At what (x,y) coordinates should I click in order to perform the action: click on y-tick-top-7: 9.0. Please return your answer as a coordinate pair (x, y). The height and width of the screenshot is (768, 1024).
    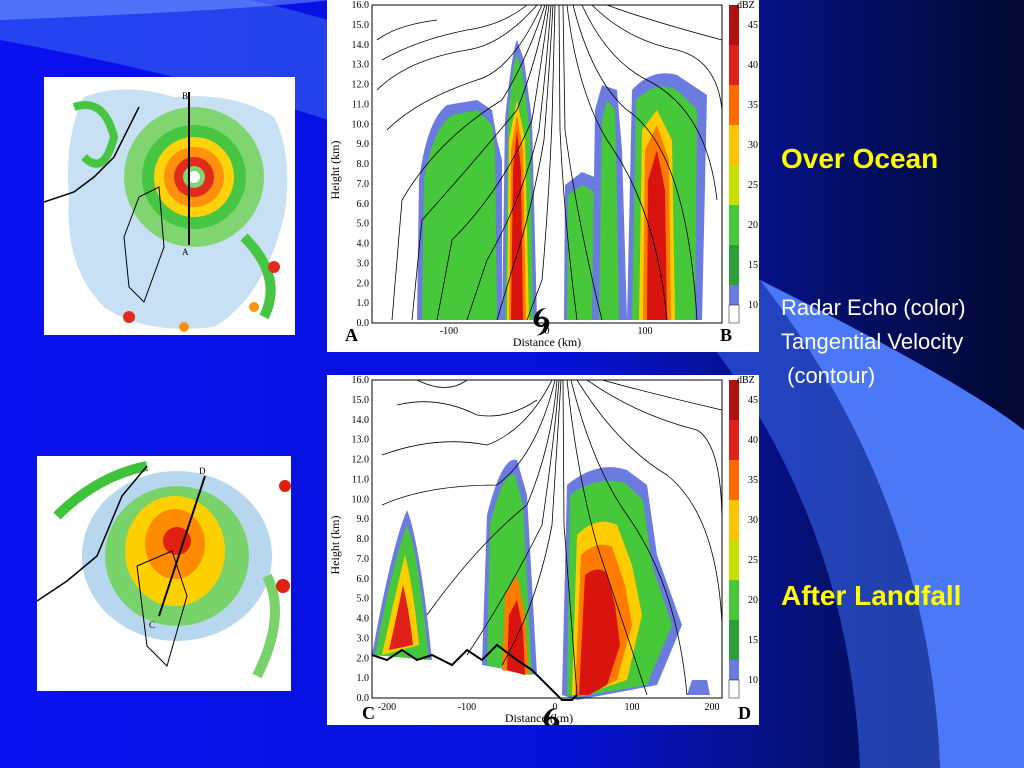
    Looking at the image, I should click on (363, 144).